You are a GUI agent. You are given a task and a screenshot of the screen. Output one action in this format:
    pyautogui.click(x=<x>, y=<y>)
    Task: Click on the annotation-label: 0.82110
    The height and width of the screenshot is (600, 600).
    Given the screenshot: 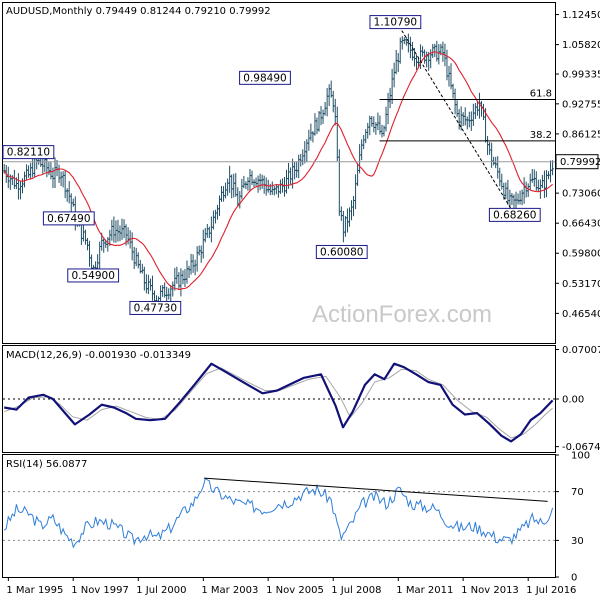 What is the action you would take?
    pyautogui.click(x=28, y=153)
    